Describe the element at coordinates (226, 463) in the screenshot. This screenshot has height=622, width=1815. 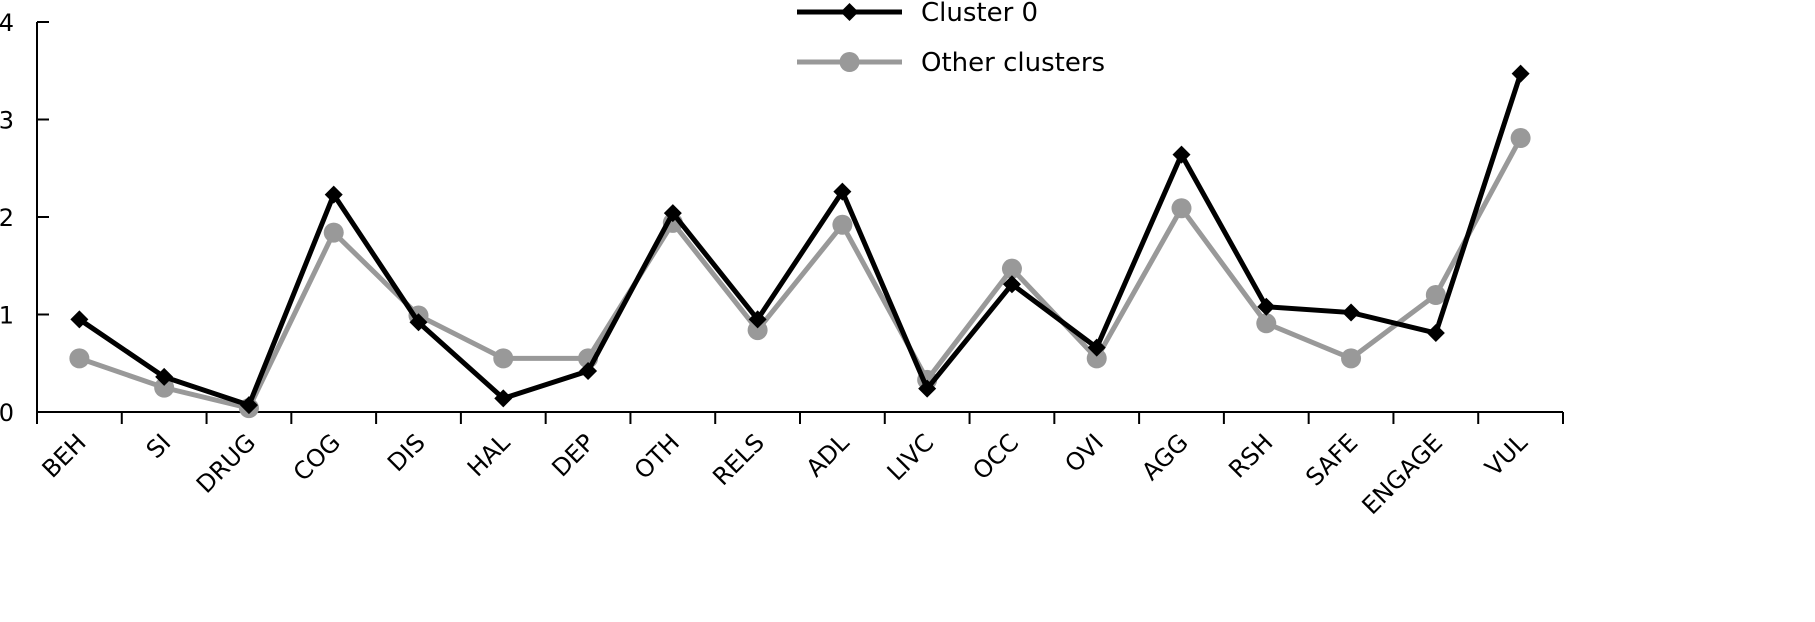
I see `x-category-label: DRUG` at that location.